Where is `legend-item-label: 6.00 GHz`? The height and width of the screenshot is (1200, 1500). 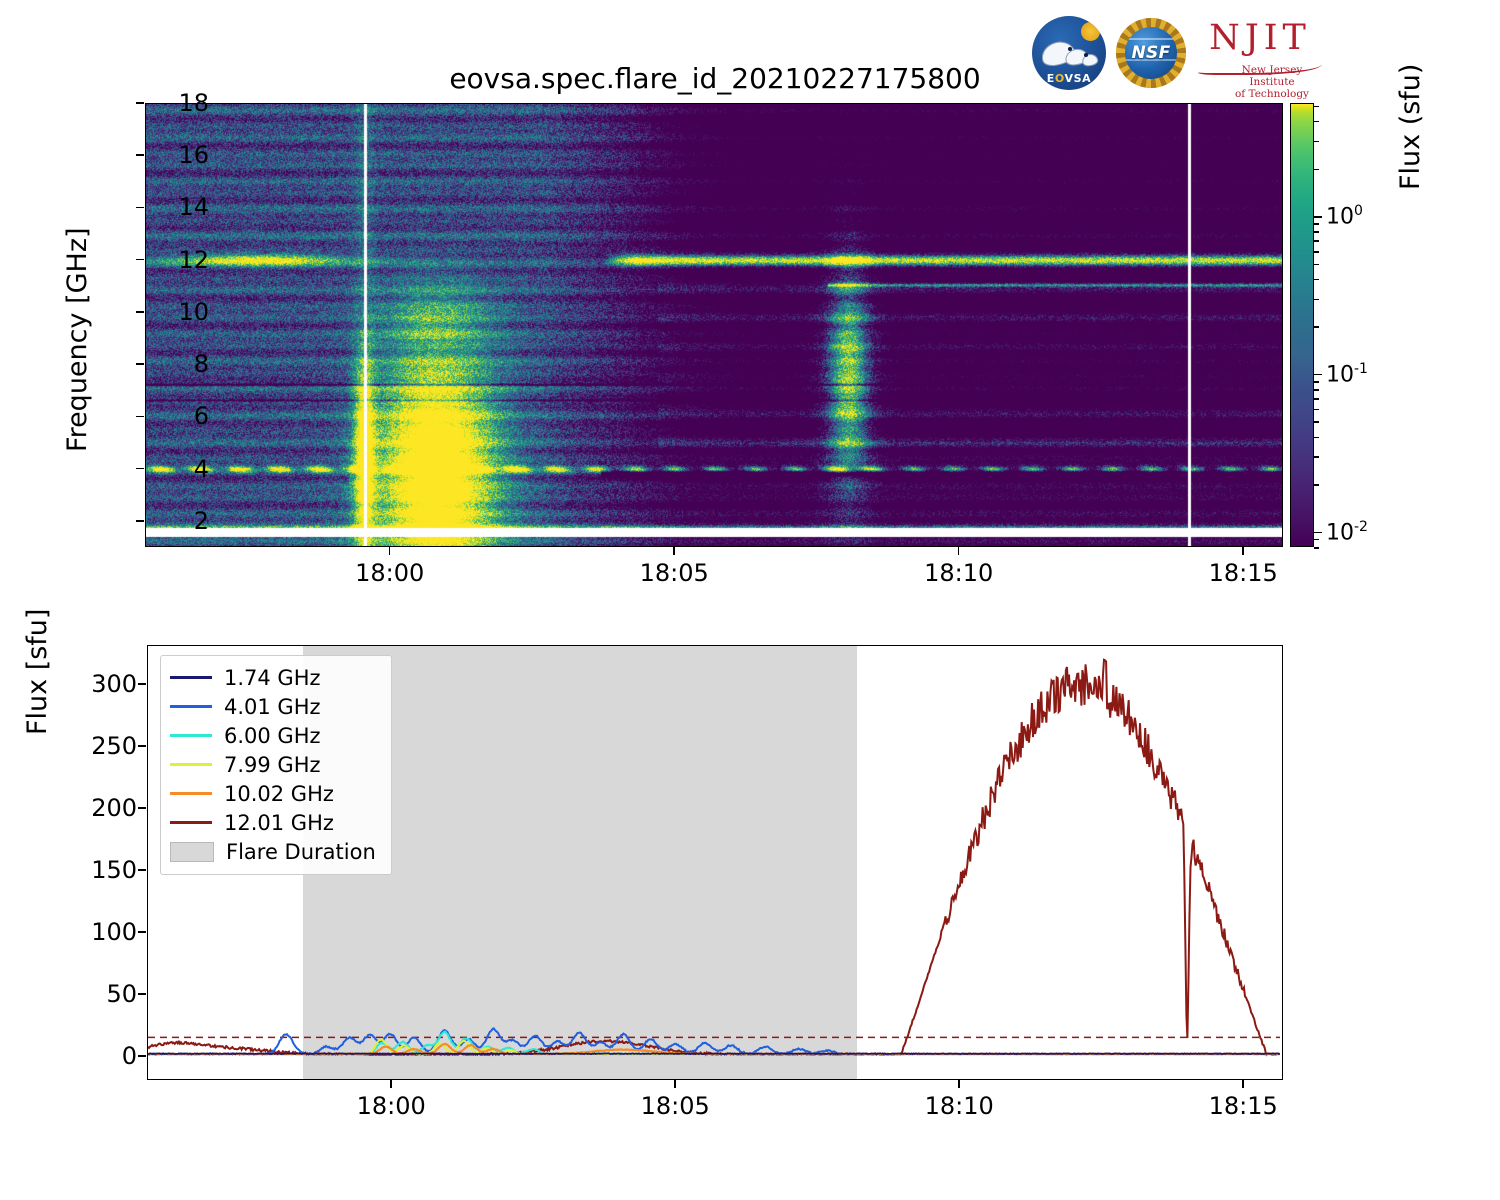
legend-item-label: 6.00 GHz is located at coordinates (272, 735).